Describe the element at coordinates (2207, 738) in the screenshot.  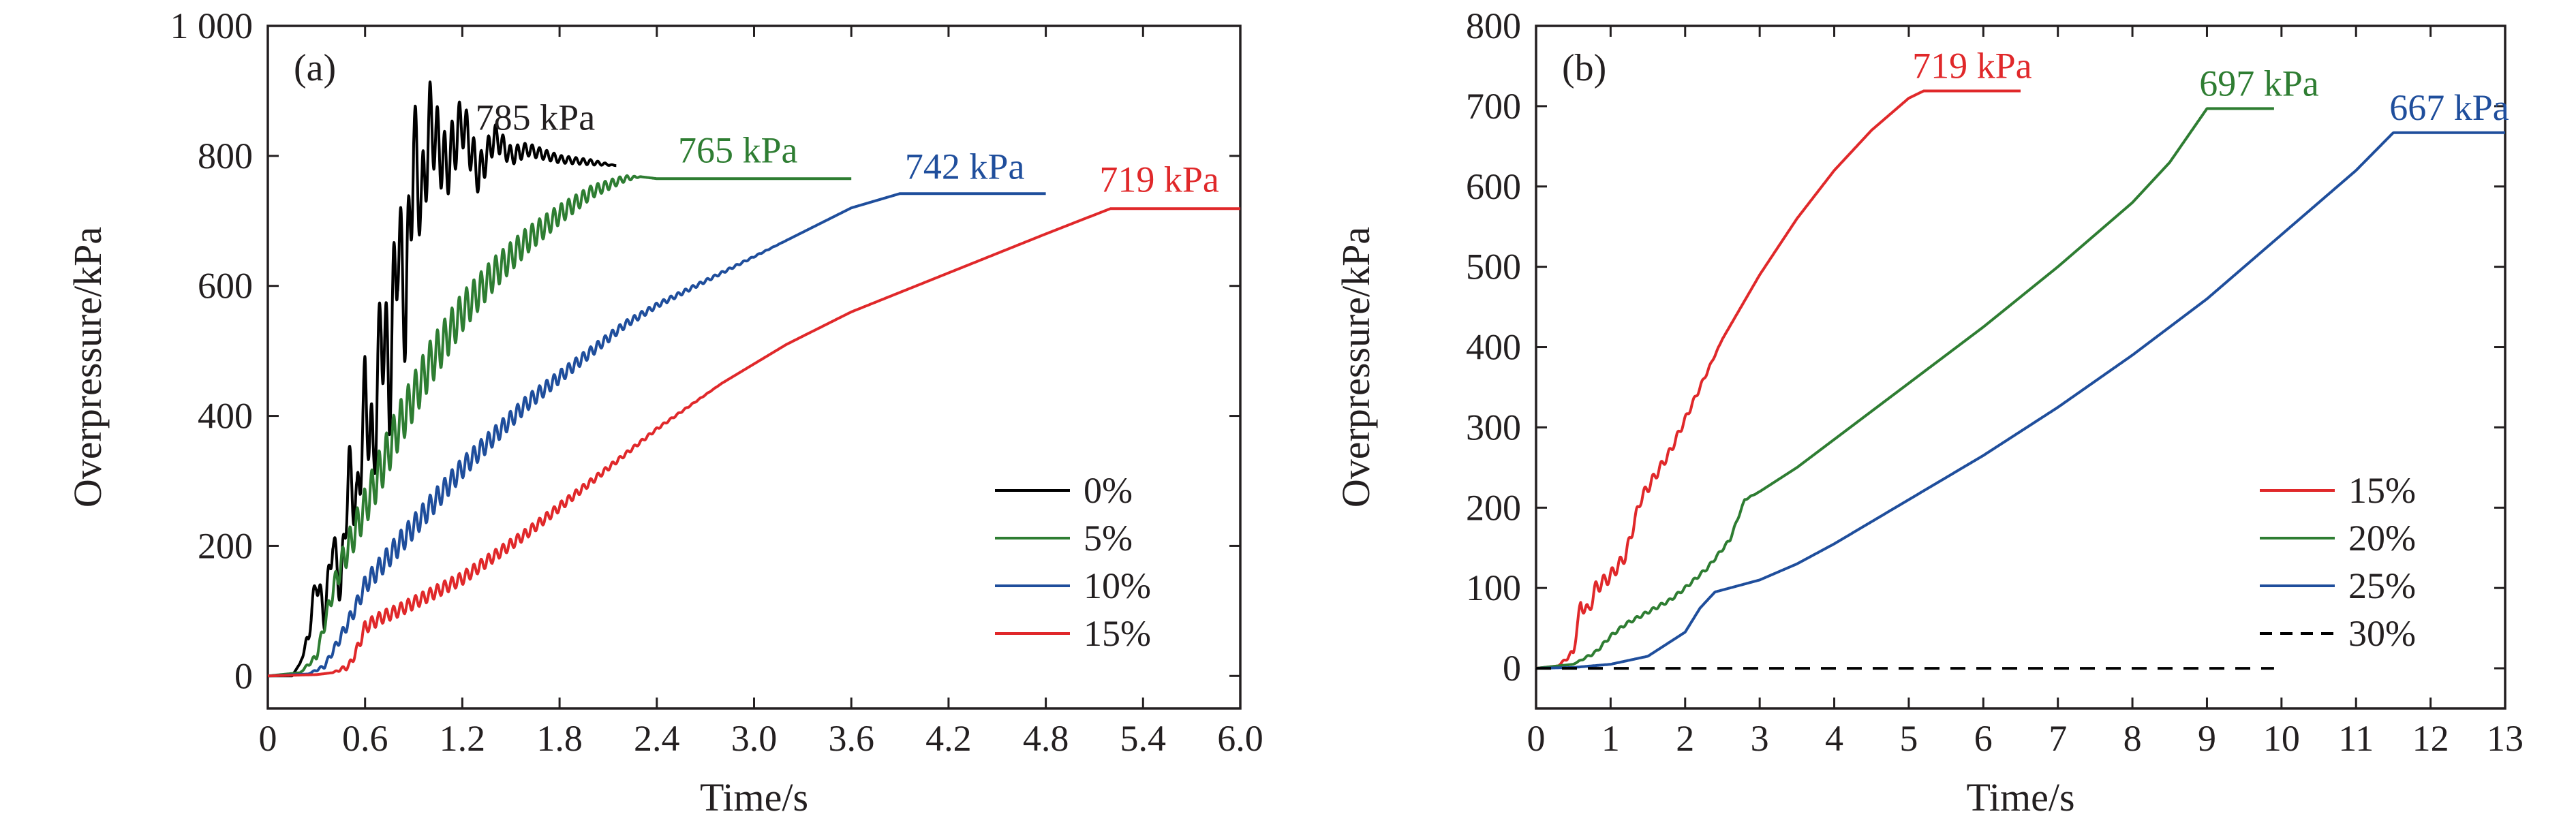
I see `x-tick-label: 9` at that location.